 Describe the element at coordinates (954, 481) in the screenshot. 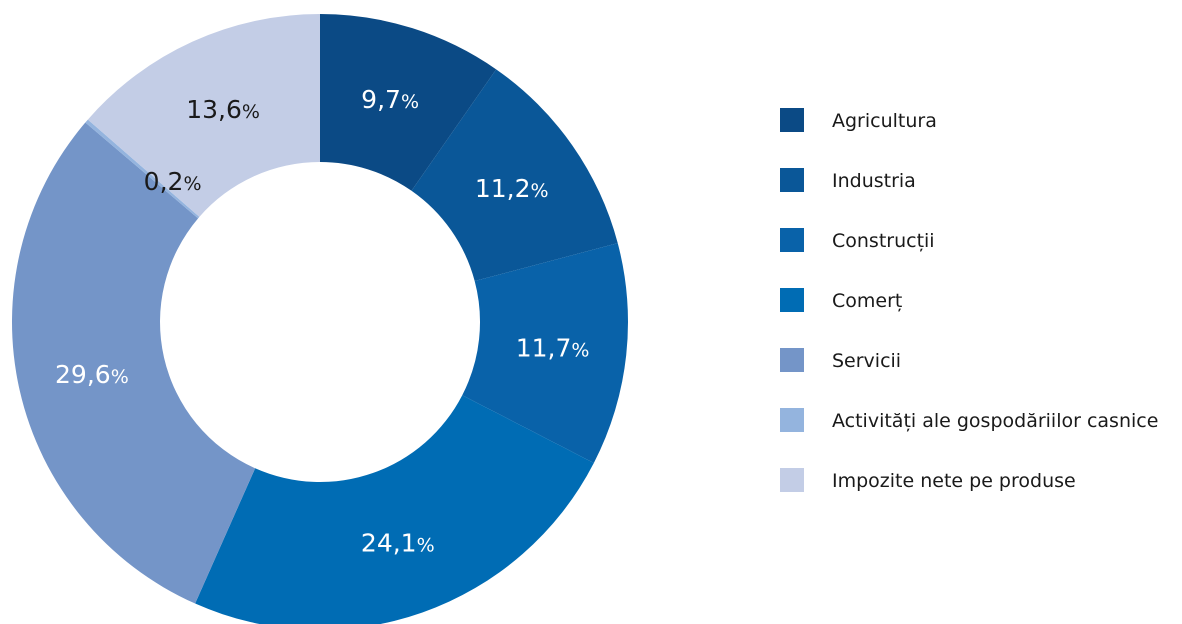

I see `legend-label: Impozite nete pe produse` at that location.